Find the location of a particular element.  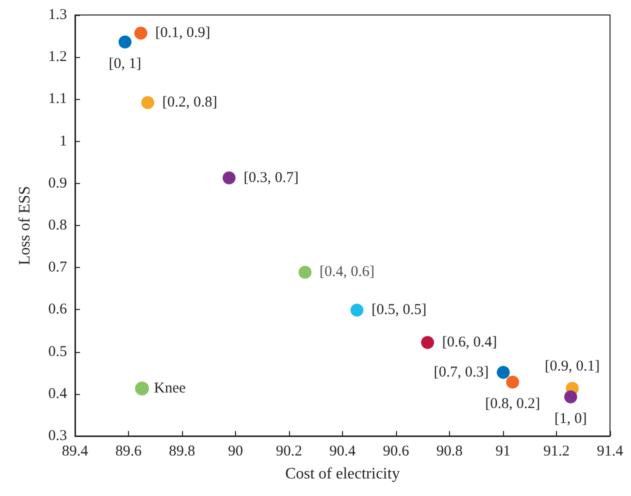

annotation: [0, 1] is located at coordinates (125, 64).